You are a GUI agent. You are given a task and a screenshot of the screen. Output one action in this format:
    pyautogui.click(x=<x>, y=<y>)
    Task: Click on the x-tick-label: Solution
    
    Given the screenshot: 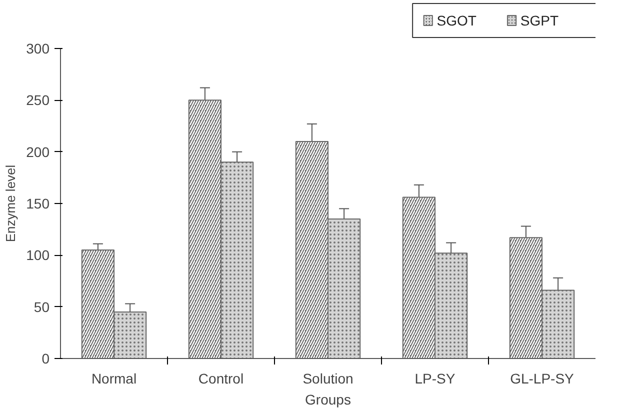 What is the action you would take?
    pyautogui.click(x=328, y=378)
    